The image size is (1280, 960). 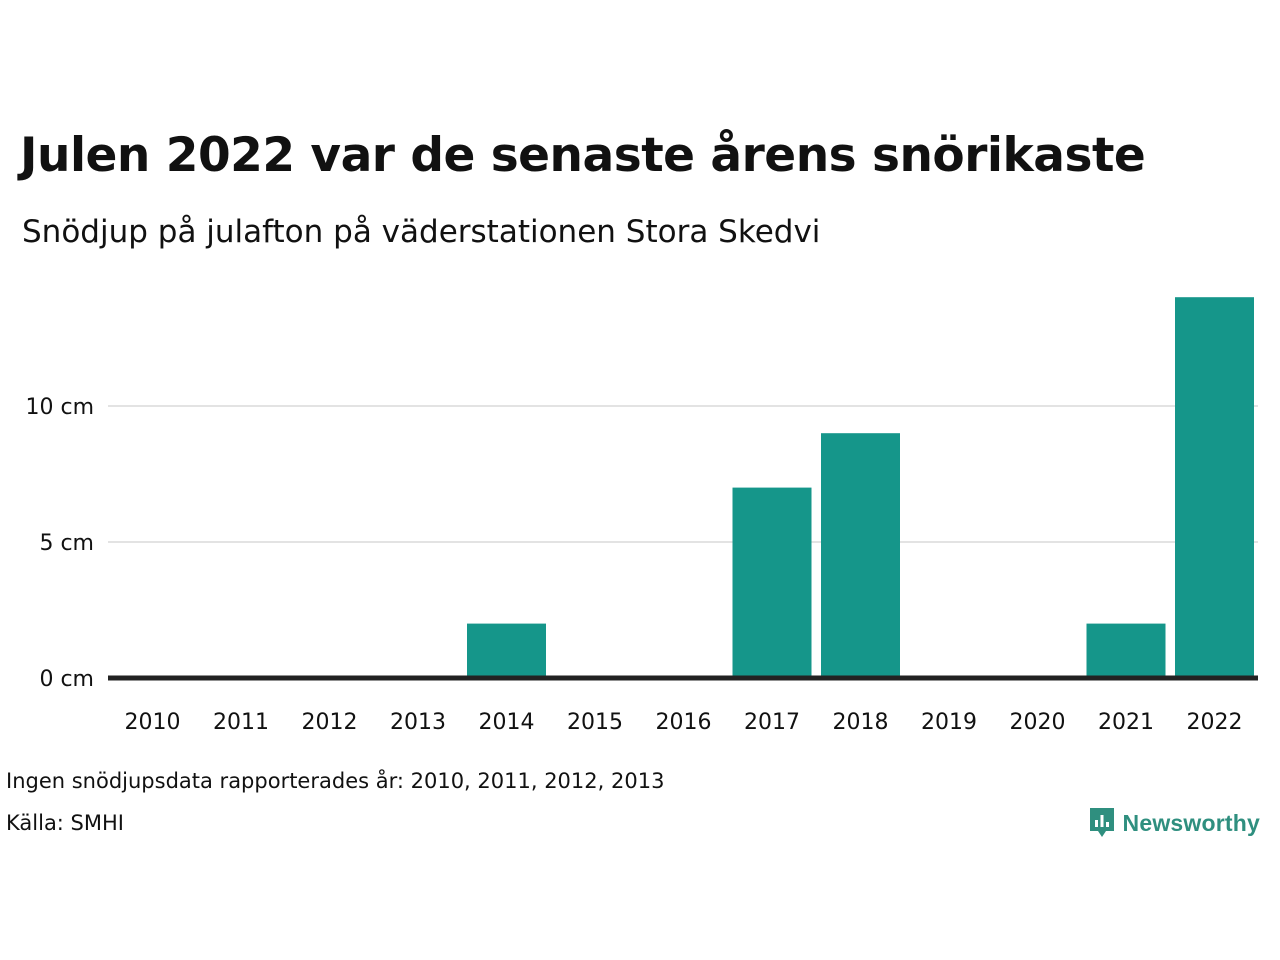 What do you see at coordinates (66, 679) in the screenshot?
I see `y-tick-label: 0 cm` at bounding box center [66, 679].